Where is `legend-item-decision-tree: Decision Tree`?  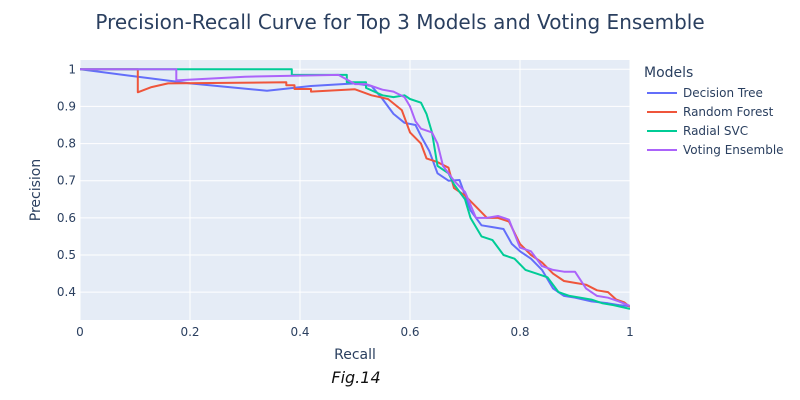
legend-item-decision-tree: Decision Tree is located at coordinates (705, 93).